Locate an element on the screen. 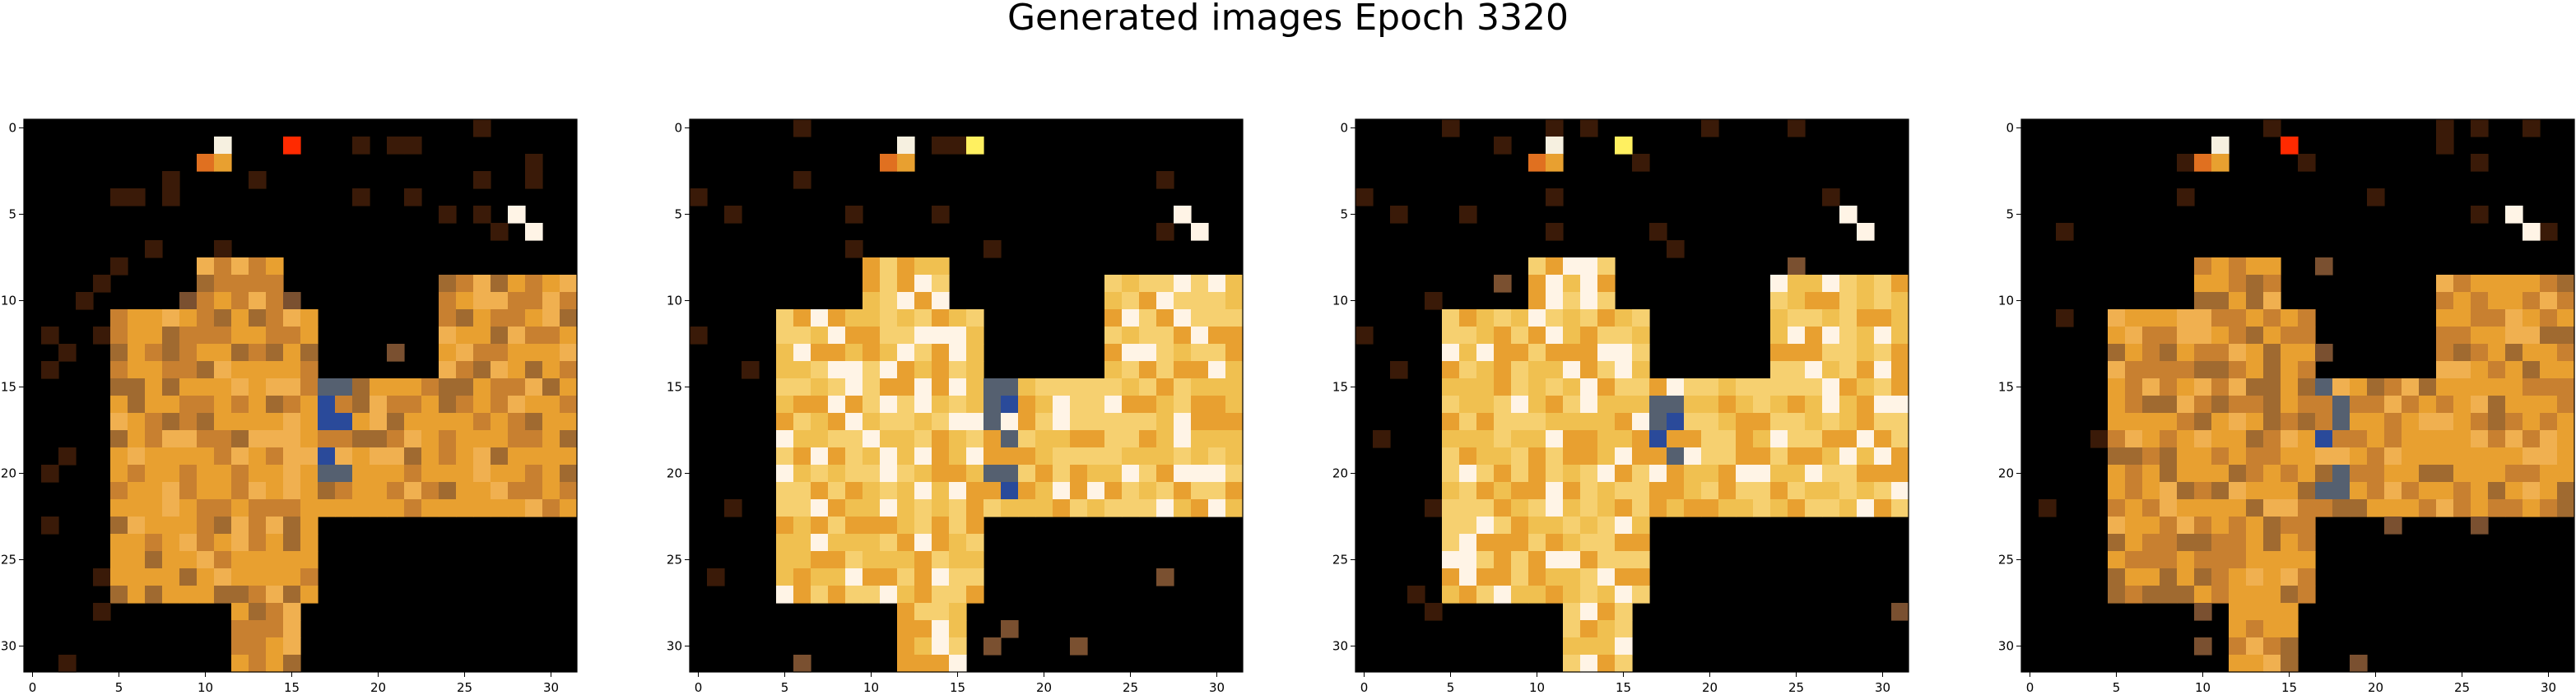  x-tick-label: 0 is located at coordinates (699, 687).